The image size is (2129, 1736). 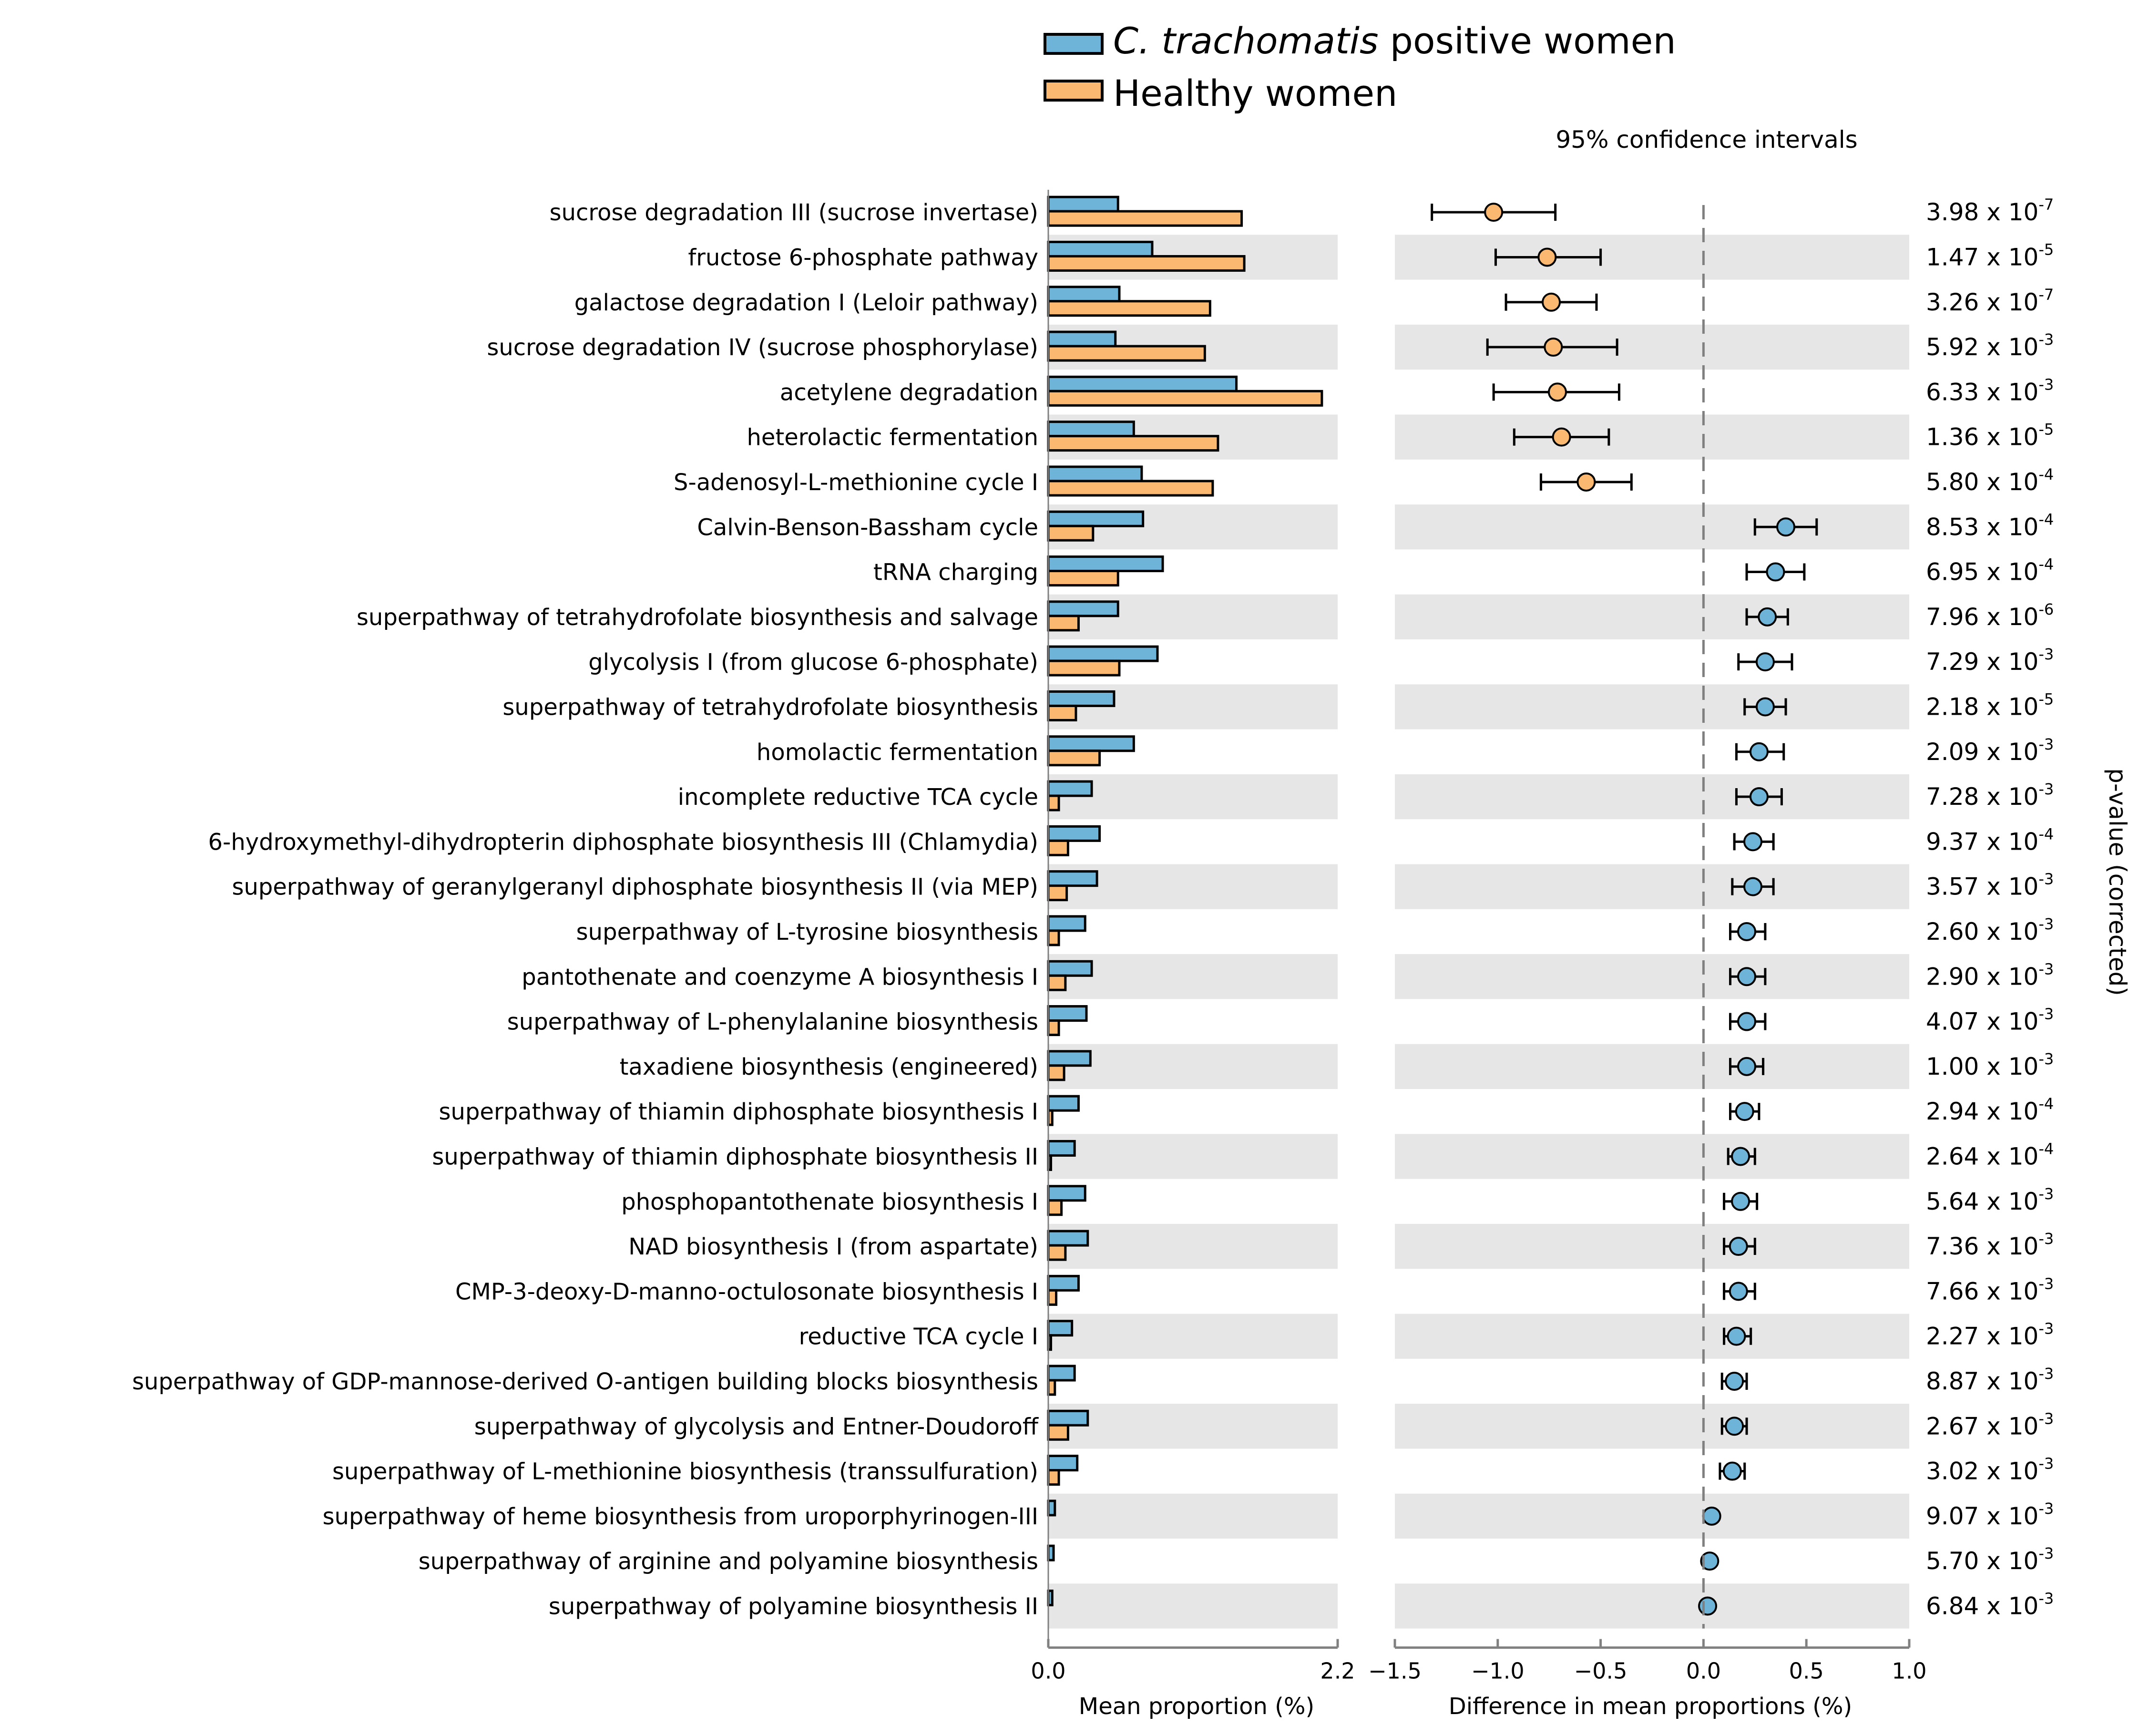 What do you see at coordinates (1982, 482) in the screenshot?
I see `p-value-base: 5.80 x 10` at bounding box center [1982, 482].